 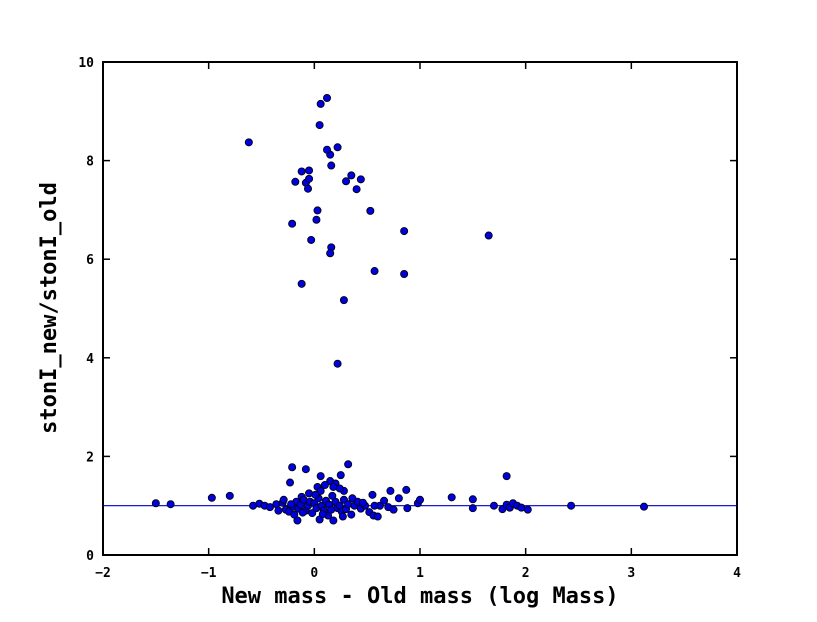 What do you see at coordinates (90, 359) in the screenshot?
I see `y-tick-label: 4` at bounding box center [90, 359].